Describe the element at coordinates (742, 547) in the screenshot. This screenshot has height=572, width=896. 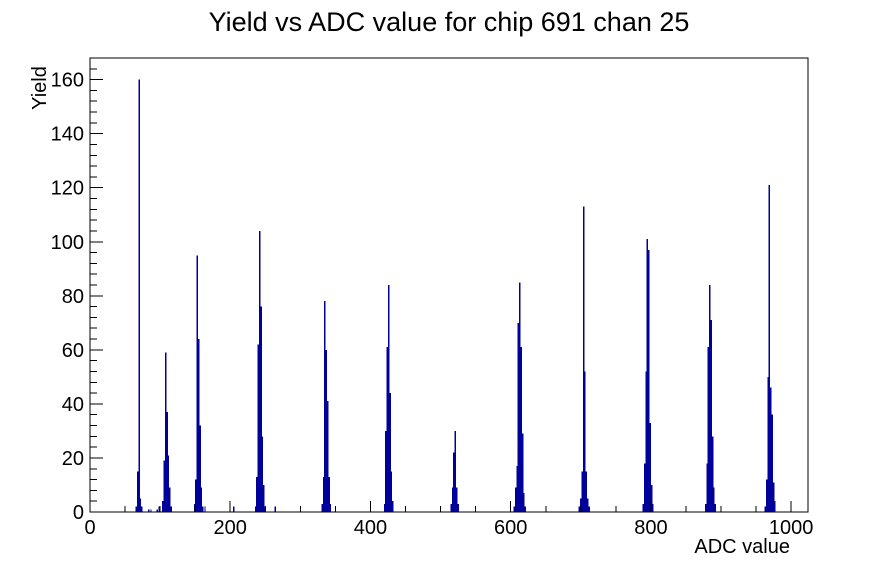
I see `x-axis-title: ADC value` at that location.